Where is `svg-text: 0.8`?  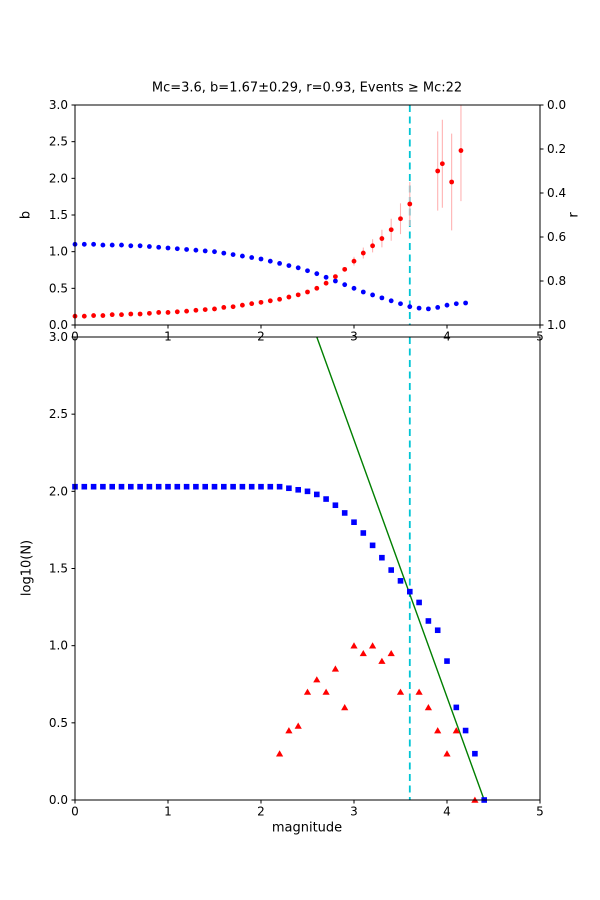 svg-text: 0.8 is located at coordinates (556, 281).